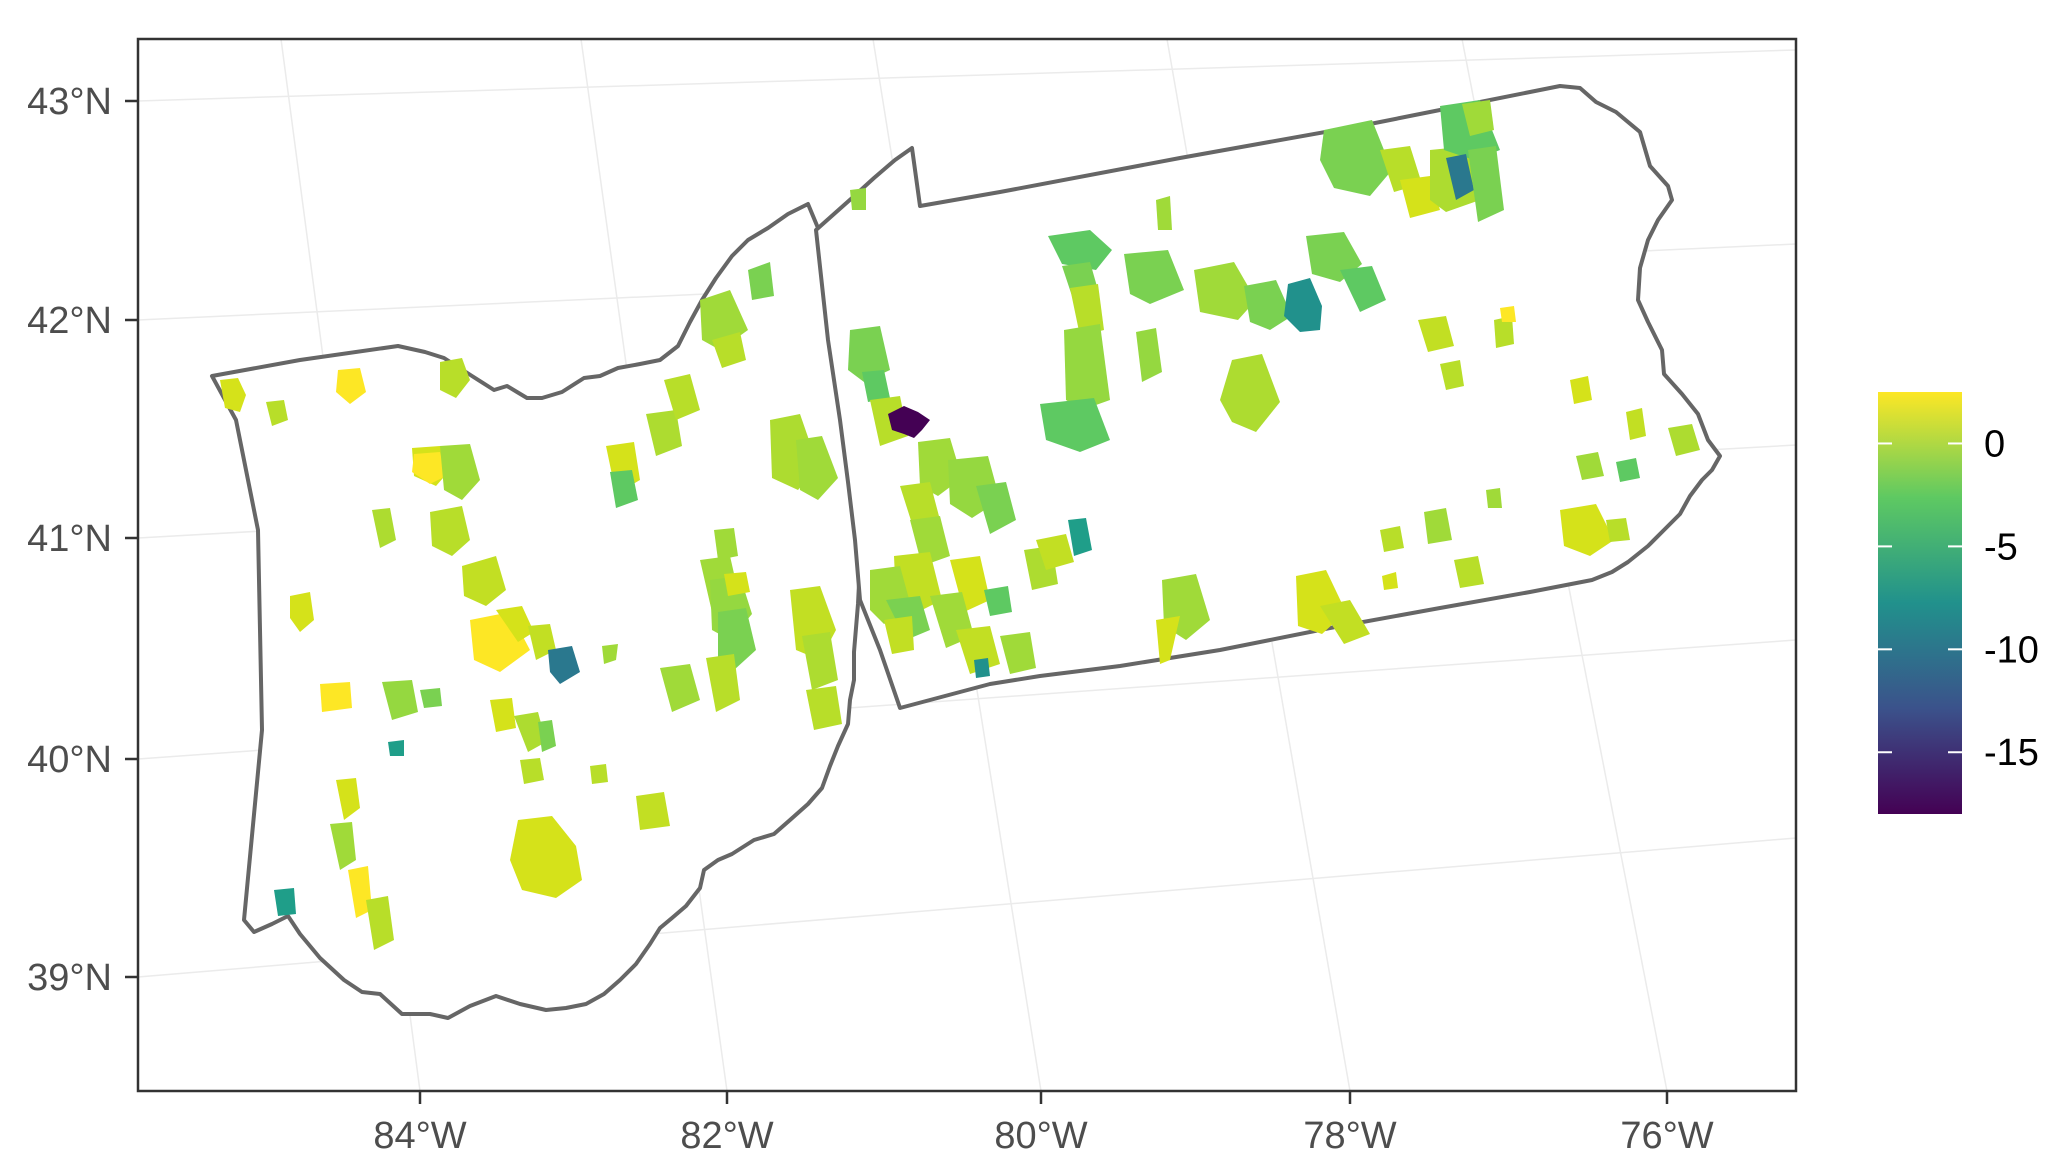 This screenshot has height=1169, width=2061. I want to click on x-axis: 84°W 82°W 80°W 78°W 76°W, so click(1043, 1124).